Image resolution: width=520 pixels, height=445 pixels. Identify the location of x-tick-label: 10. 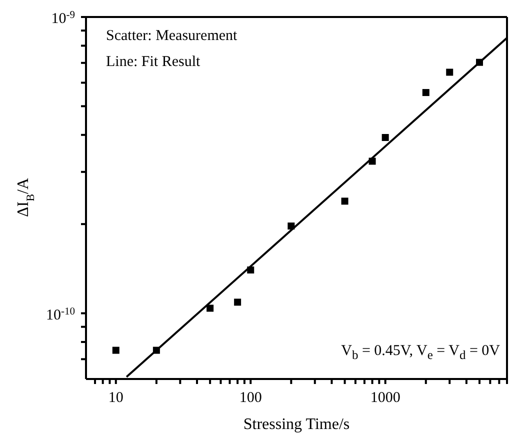
(116, 398).